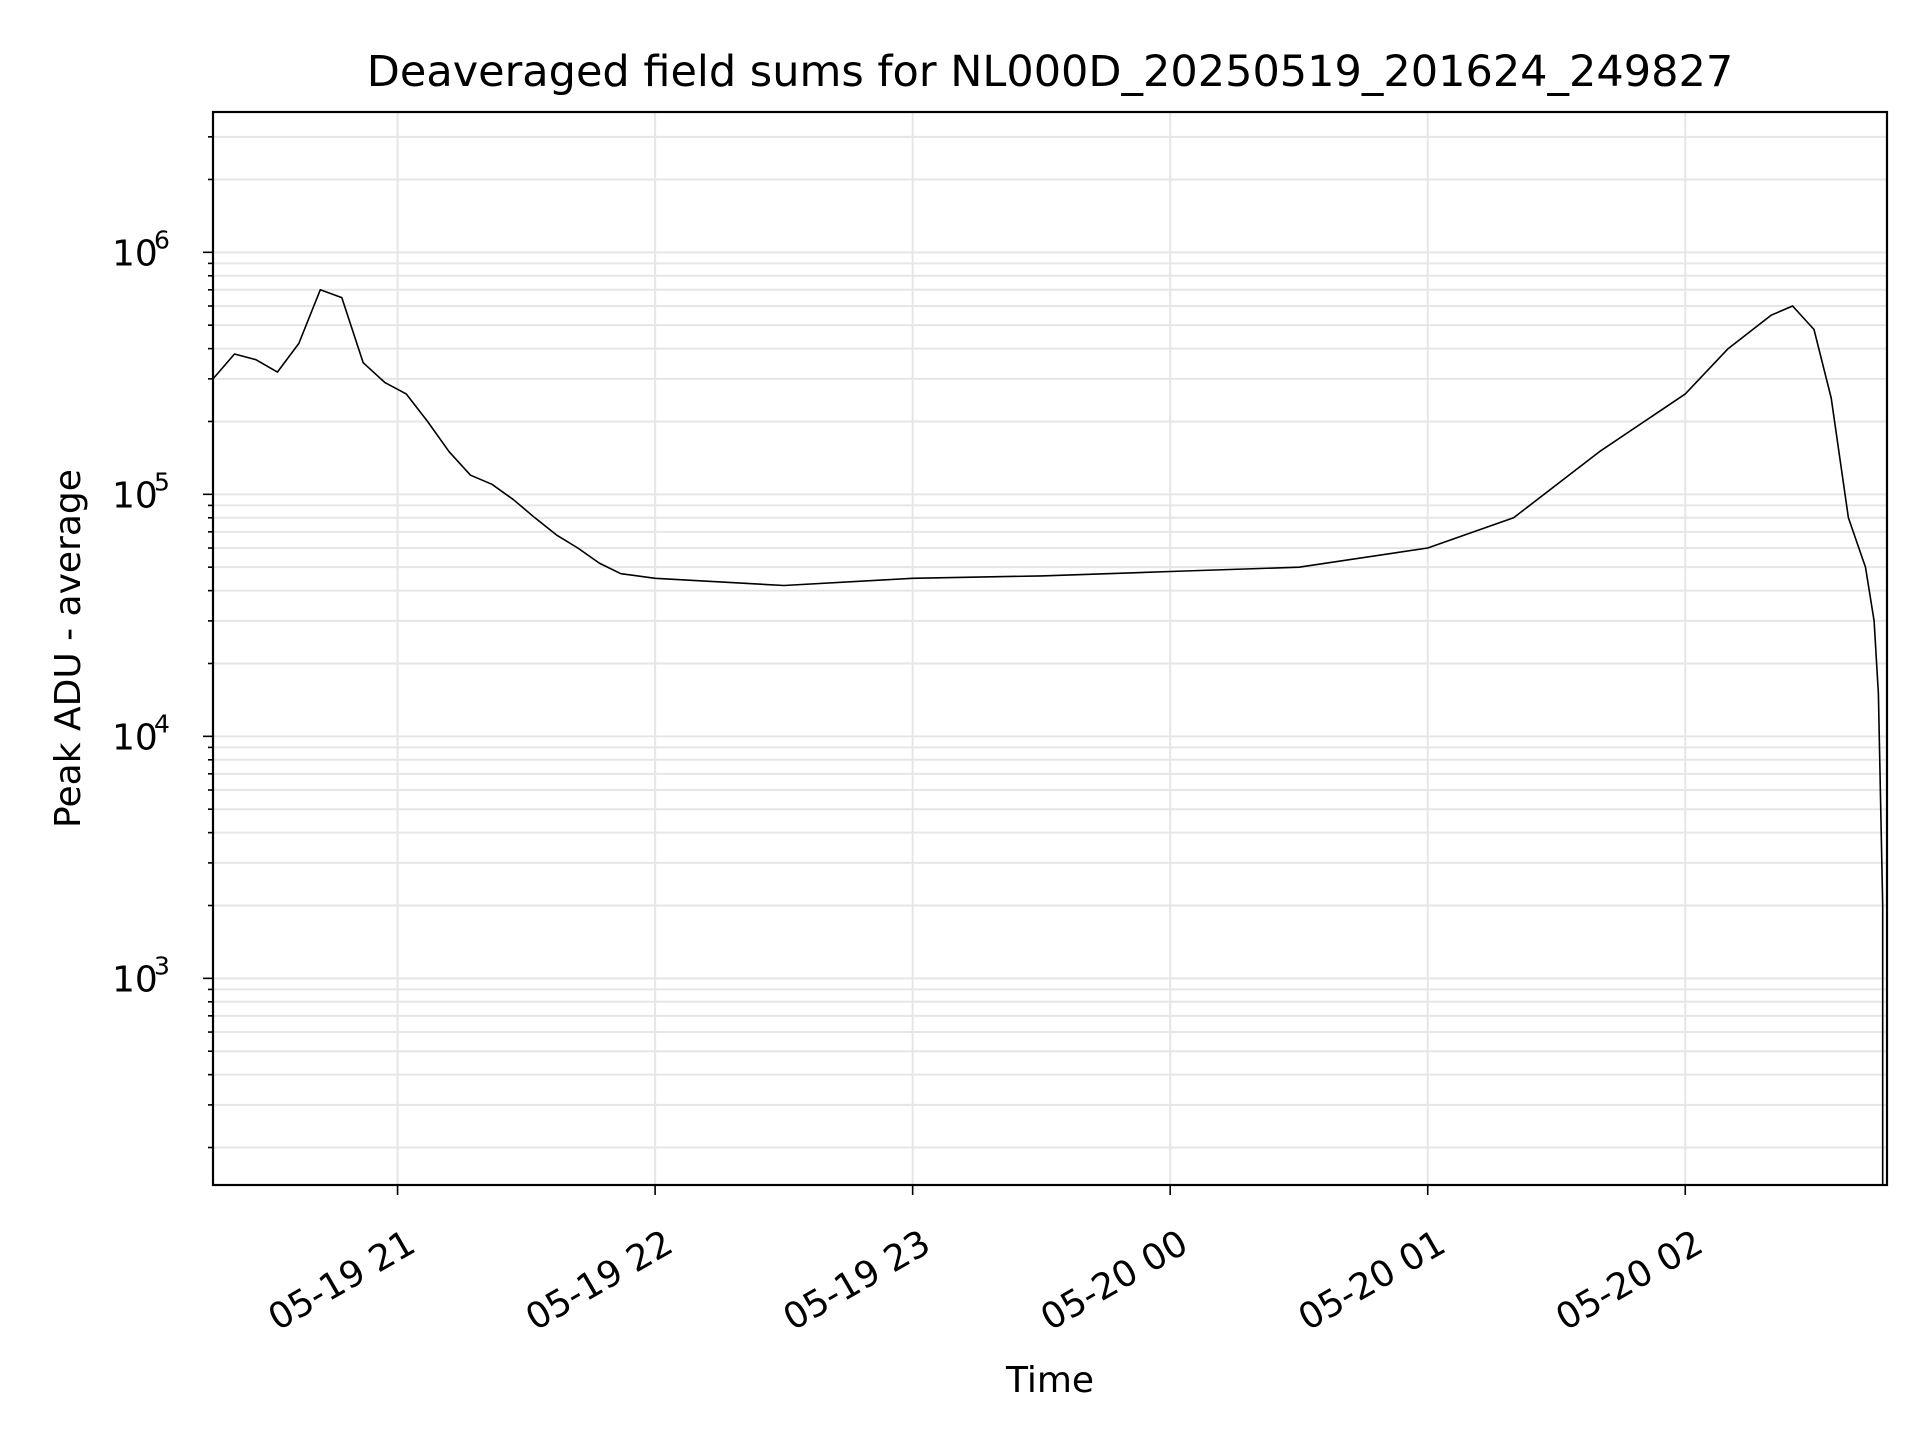 The width and height of the screenshot is (1920, 1440). Describe the element at coordinates (162, 239) in the screenshot. I see `y-tick-exponent: 6` at that location.